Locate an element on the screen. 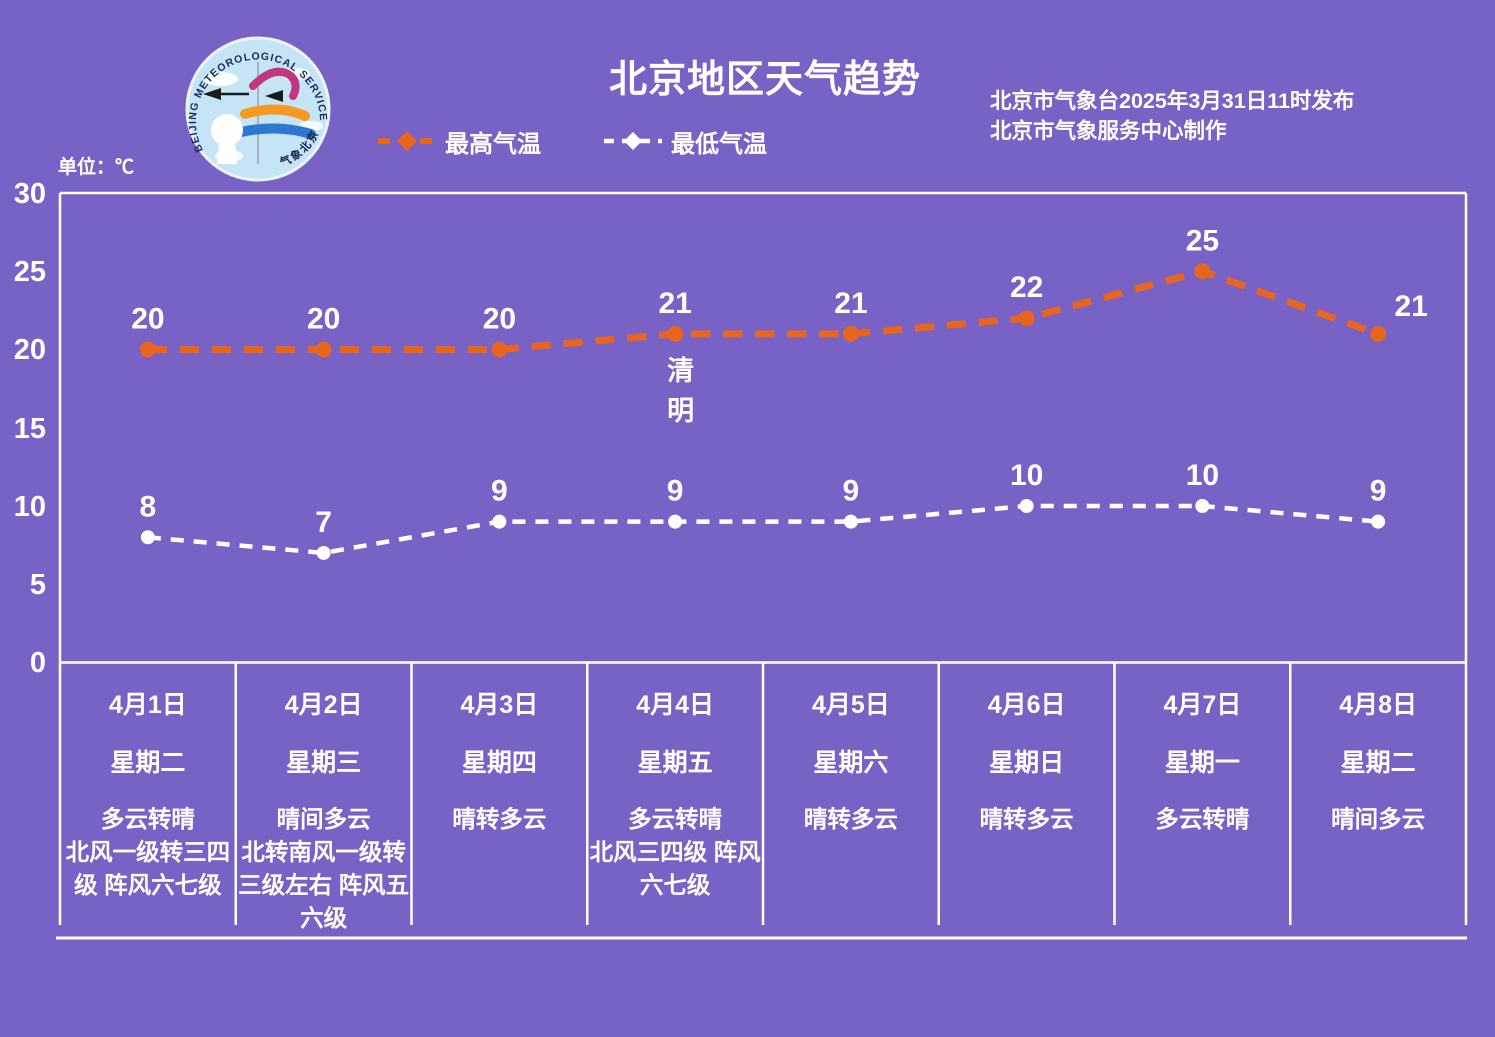 The width and height of the screenshot is (1495, 1037). weather-text: 多云转晴 is located at coordinates (1202, 819).